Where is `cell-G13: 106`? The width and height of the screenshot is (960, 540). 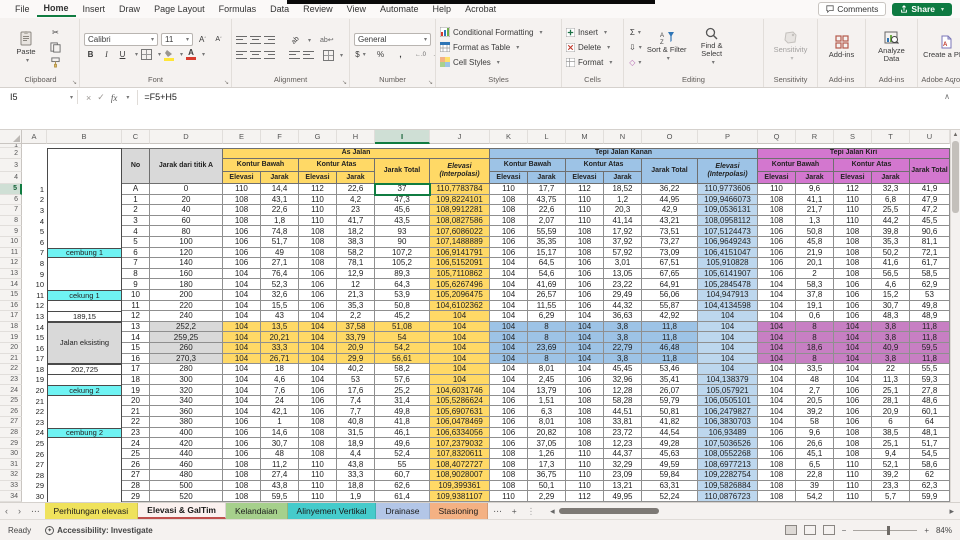
cell-G13: 106 is located at coordinates (318, 274).